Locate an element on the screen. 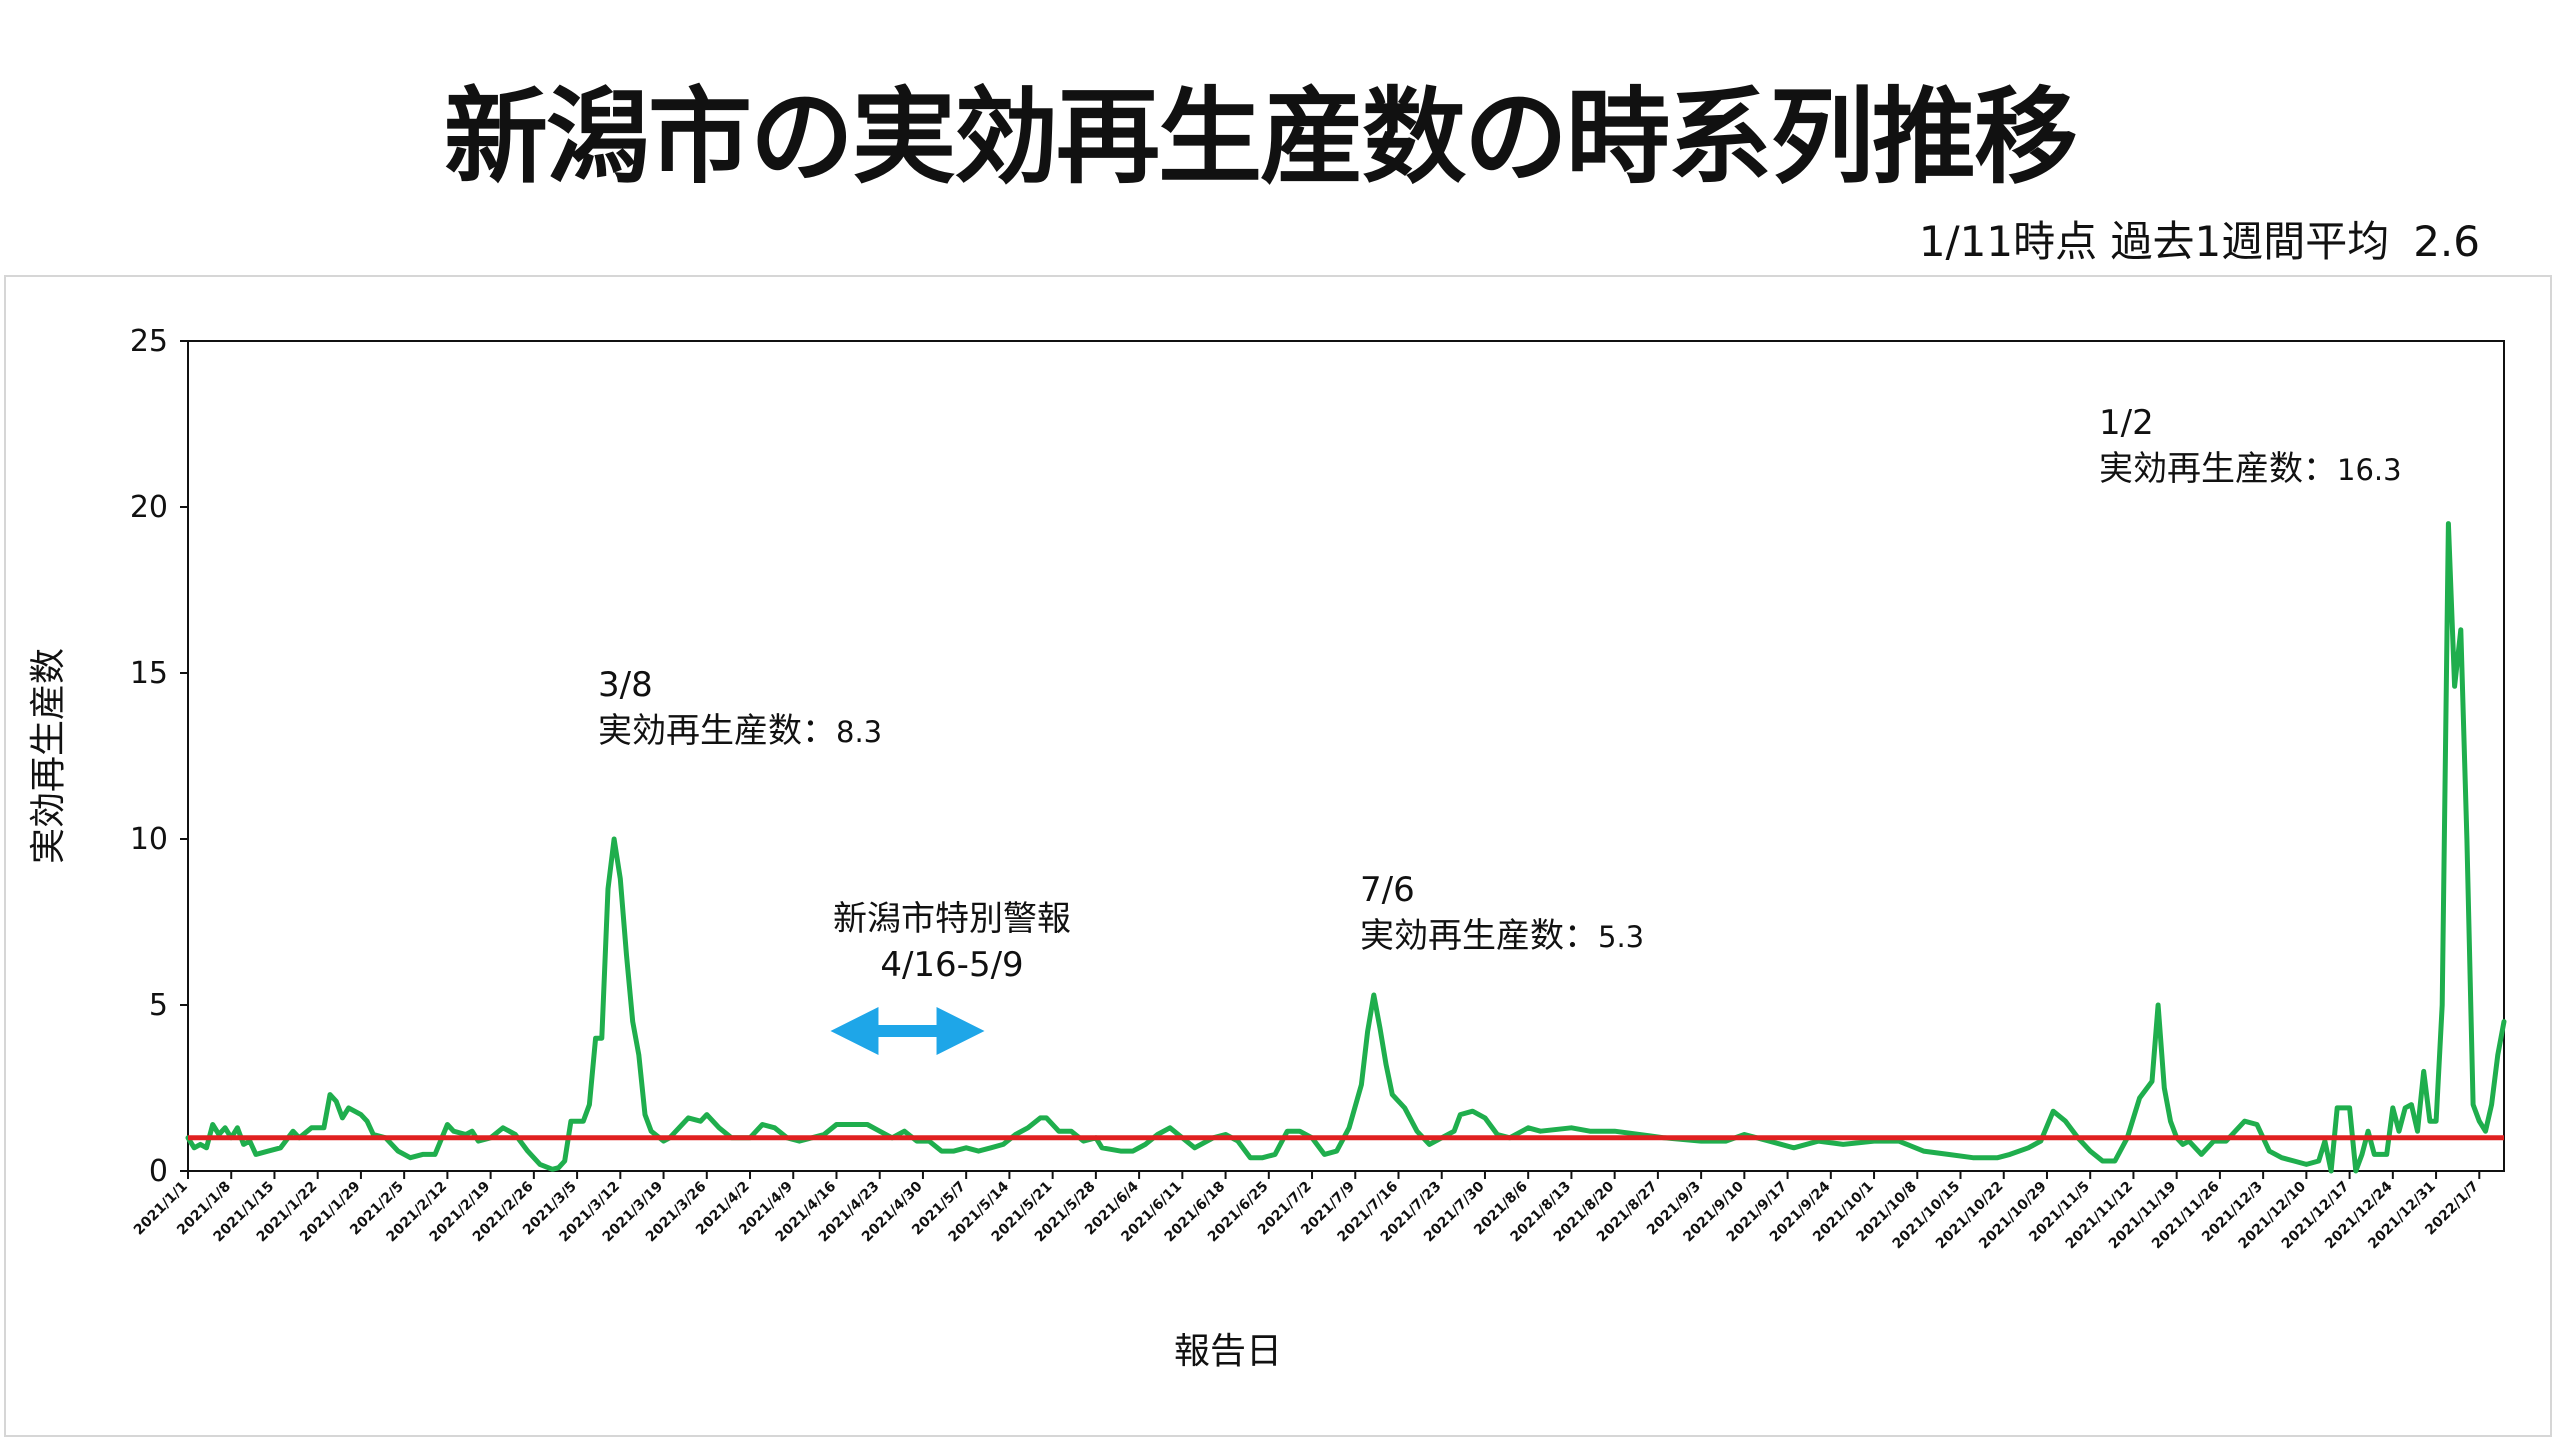  y-tick-label: 15 is located at coordinates (149, 673).